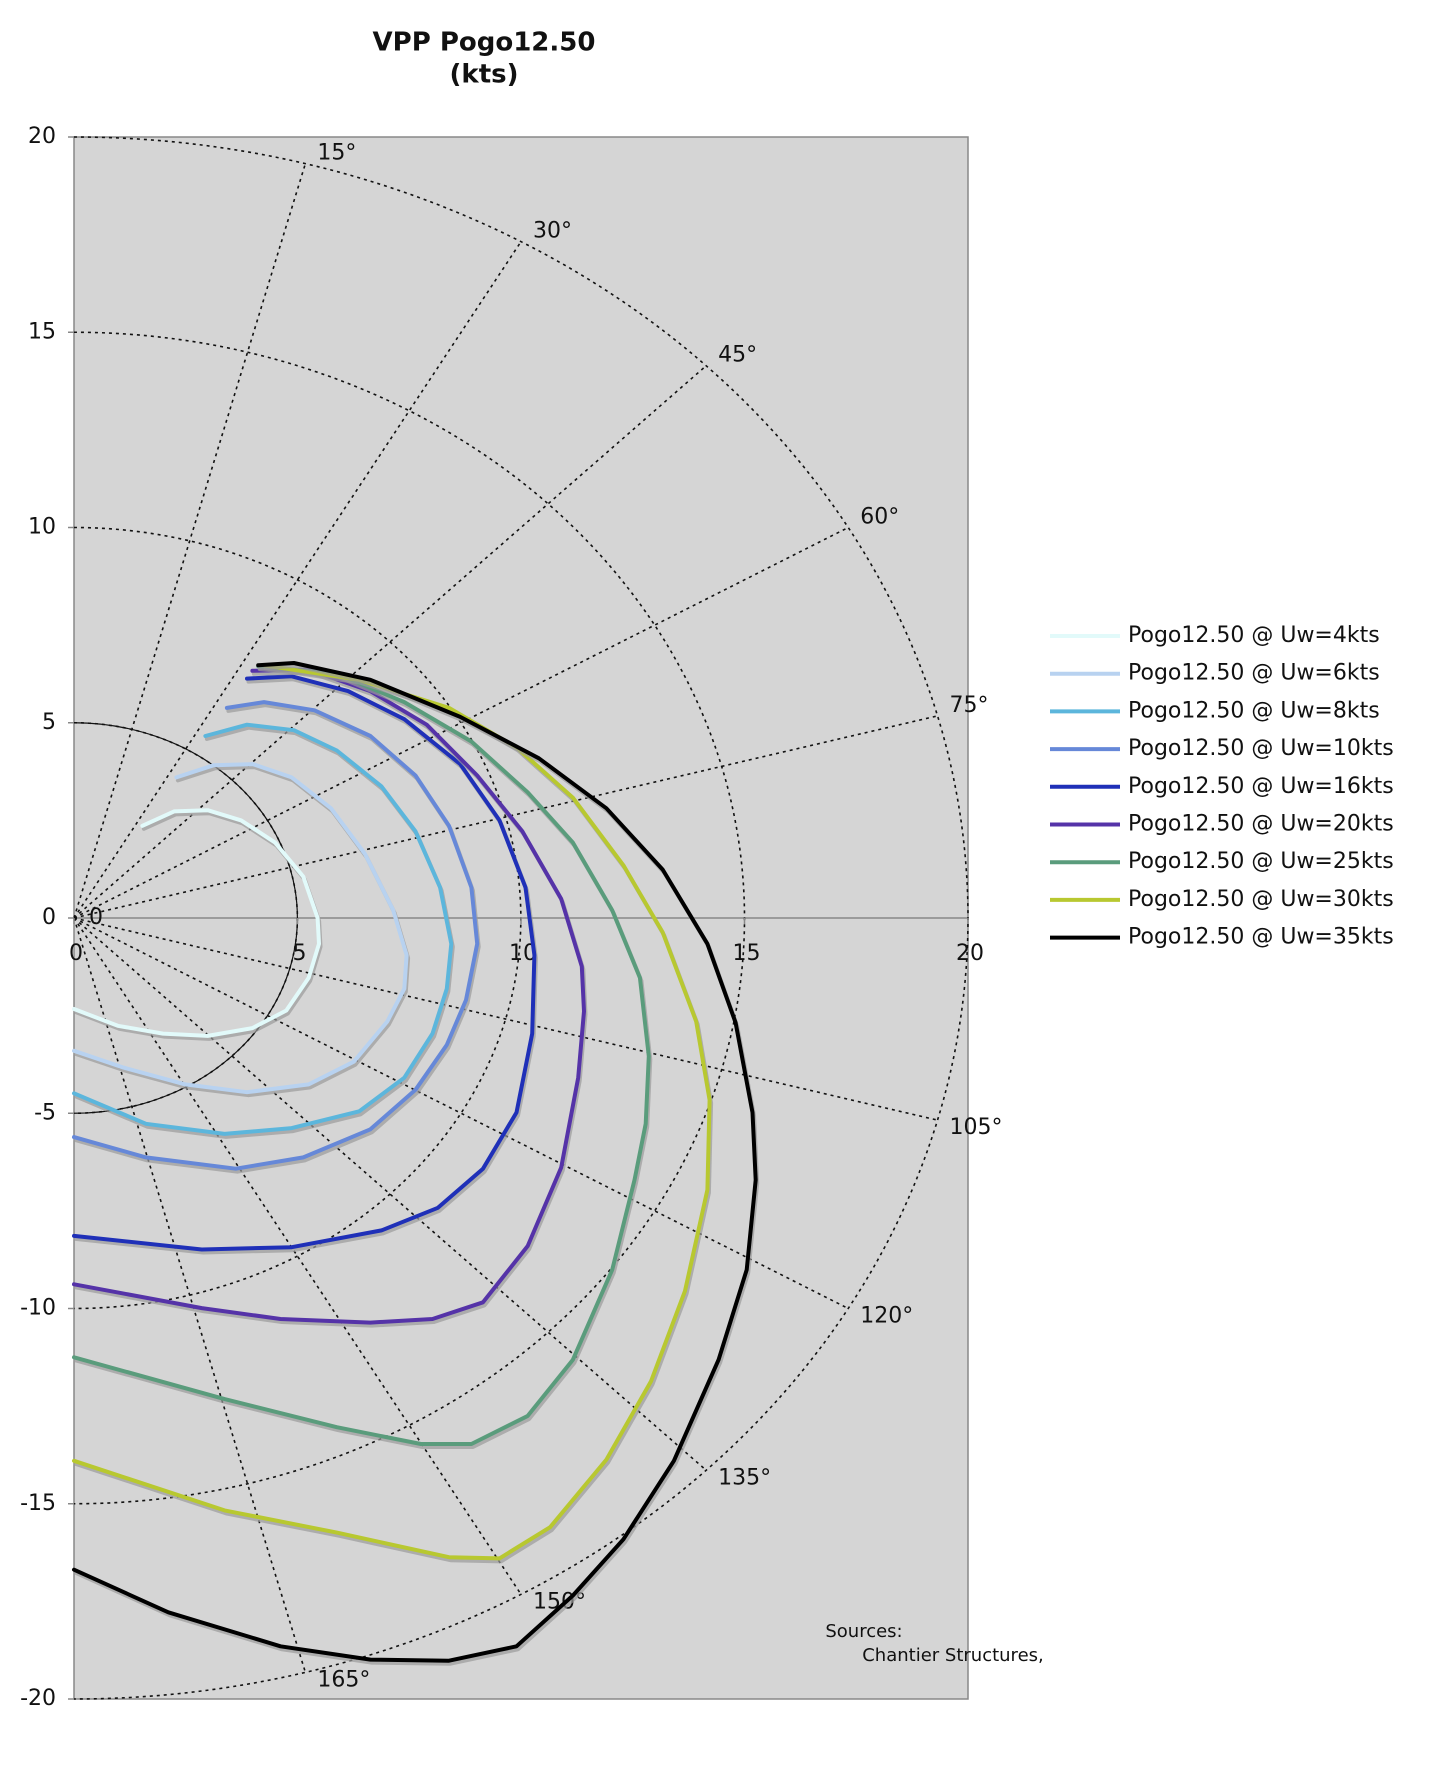 The image size is (1438, 1768). I want to click on y-tick-label: -20, so click(38, 1698).